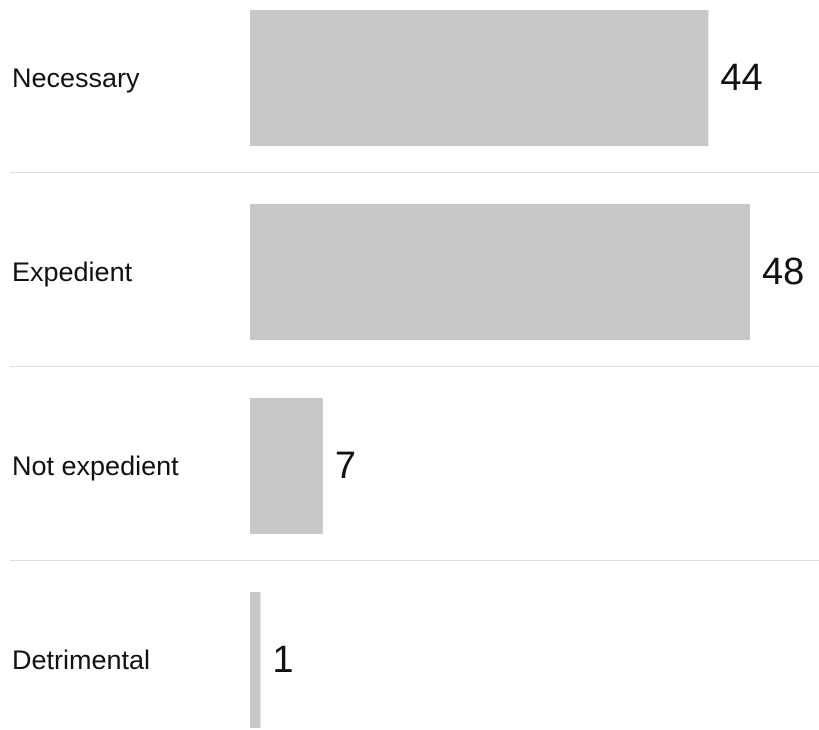  I want to click on value-label: 48, so click(783, 272).